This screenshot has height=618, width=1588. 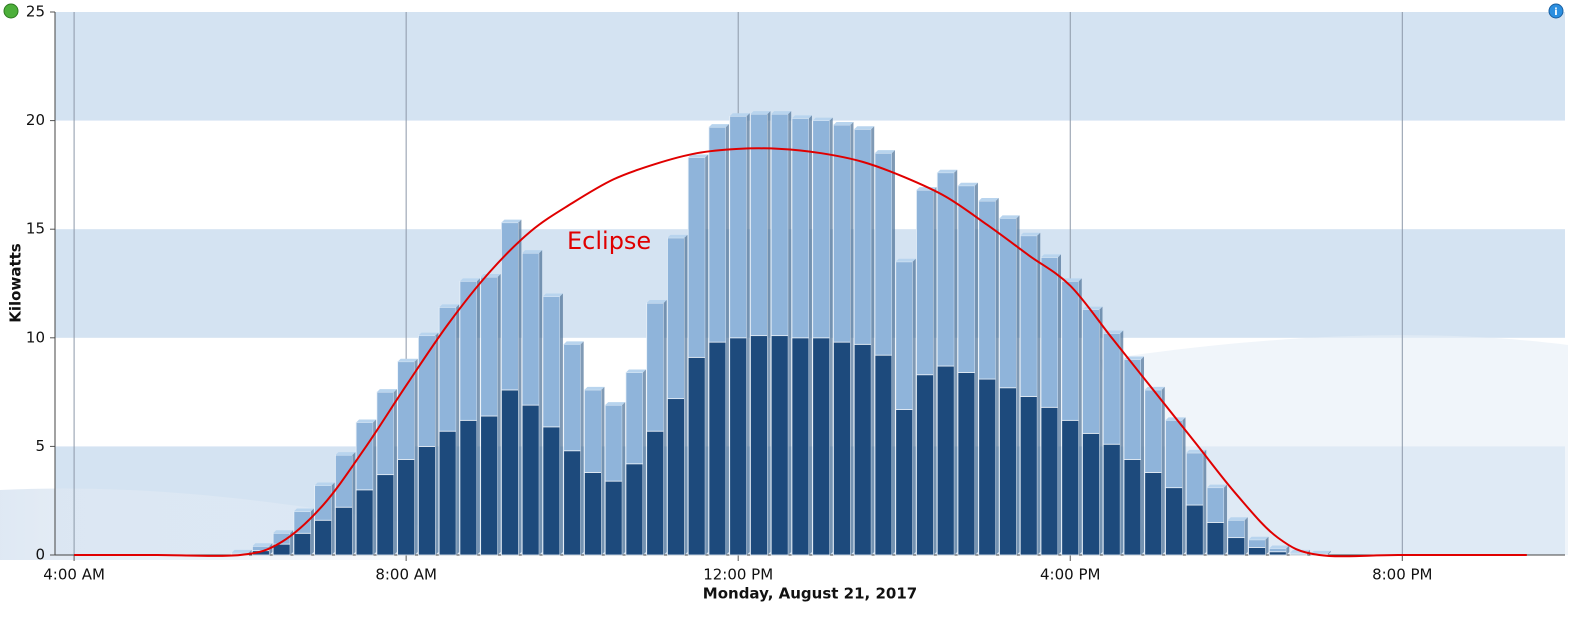 I want to click on status-icon, so click(x=11, y=11).